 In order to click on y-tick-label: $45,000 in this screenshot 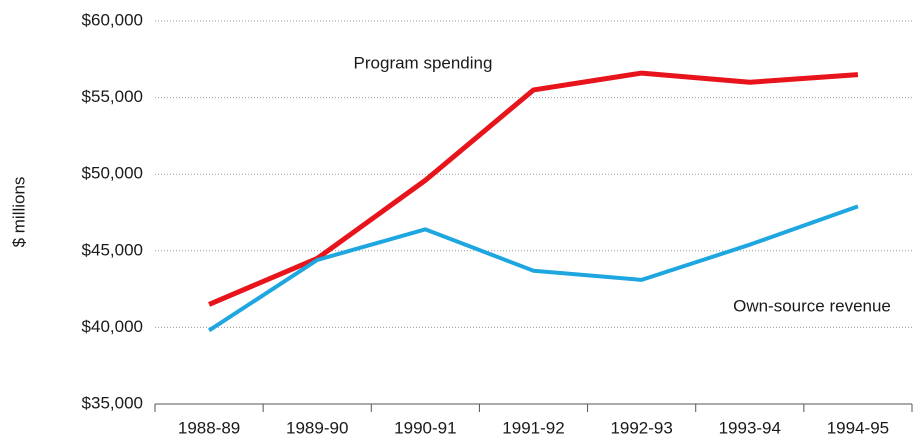, I will do `click(112, 249)`.